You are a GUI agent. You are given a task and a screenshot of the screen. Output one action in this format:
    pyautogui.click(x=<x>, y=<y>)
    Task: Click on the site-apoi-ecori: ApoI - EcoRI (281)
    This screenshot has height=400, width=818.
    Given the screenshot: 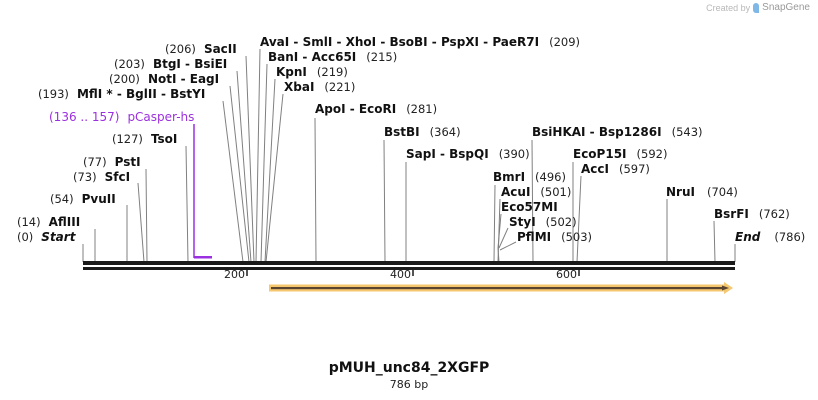 What is the action you would take?
    pyautogui.click(x=376, y=109)
    